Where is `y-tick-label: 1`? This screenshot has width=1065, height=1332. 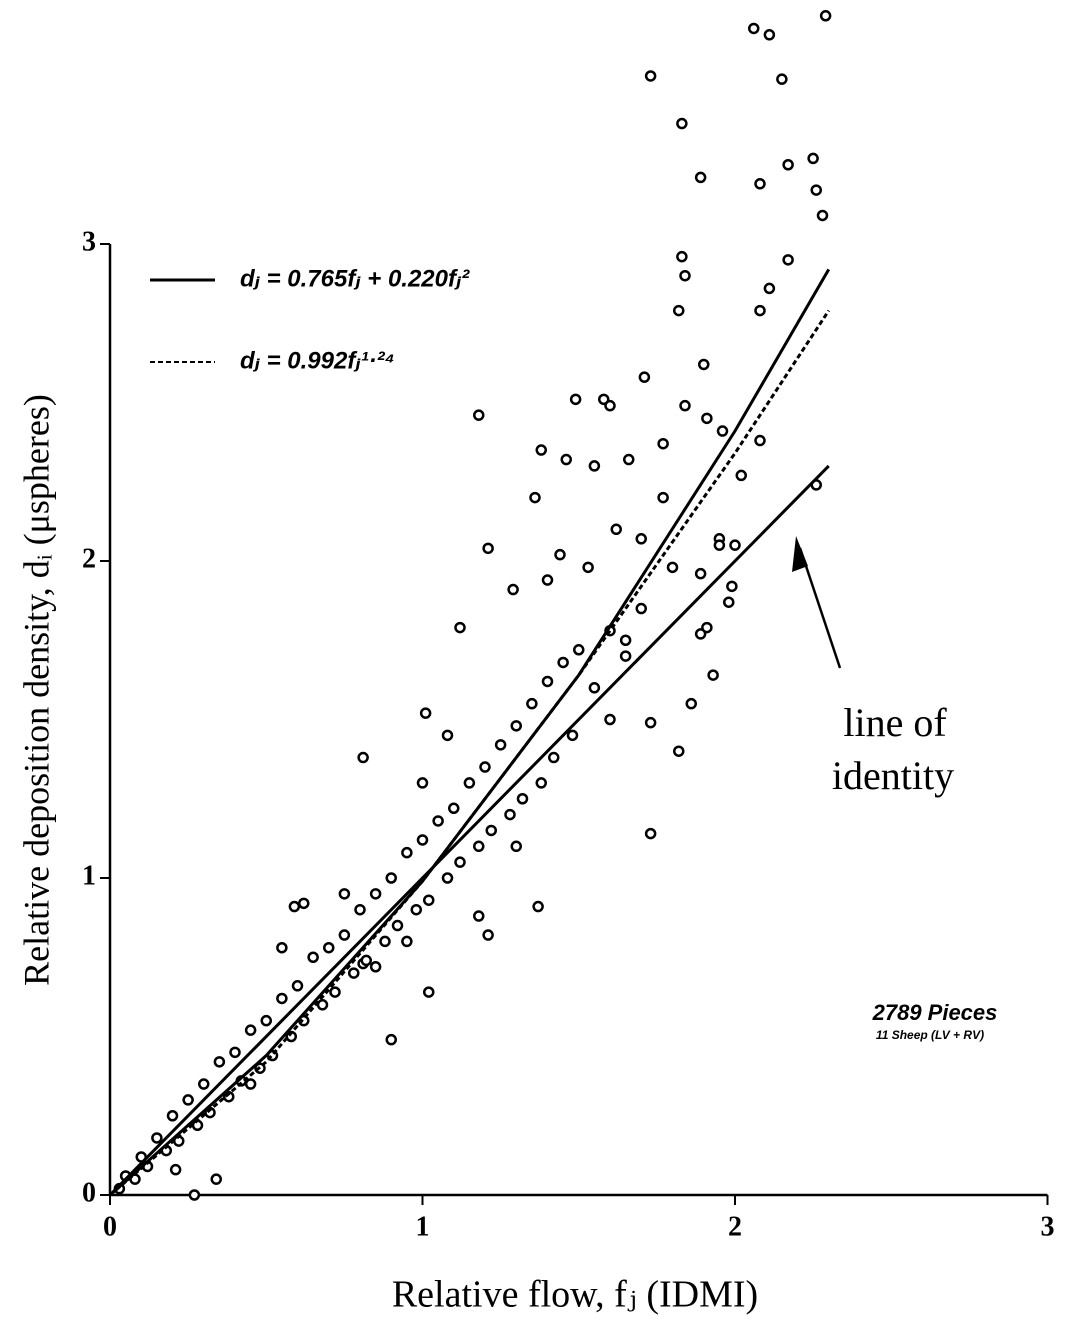
y-tick-label: 1 is located at coordinates (89, 875).